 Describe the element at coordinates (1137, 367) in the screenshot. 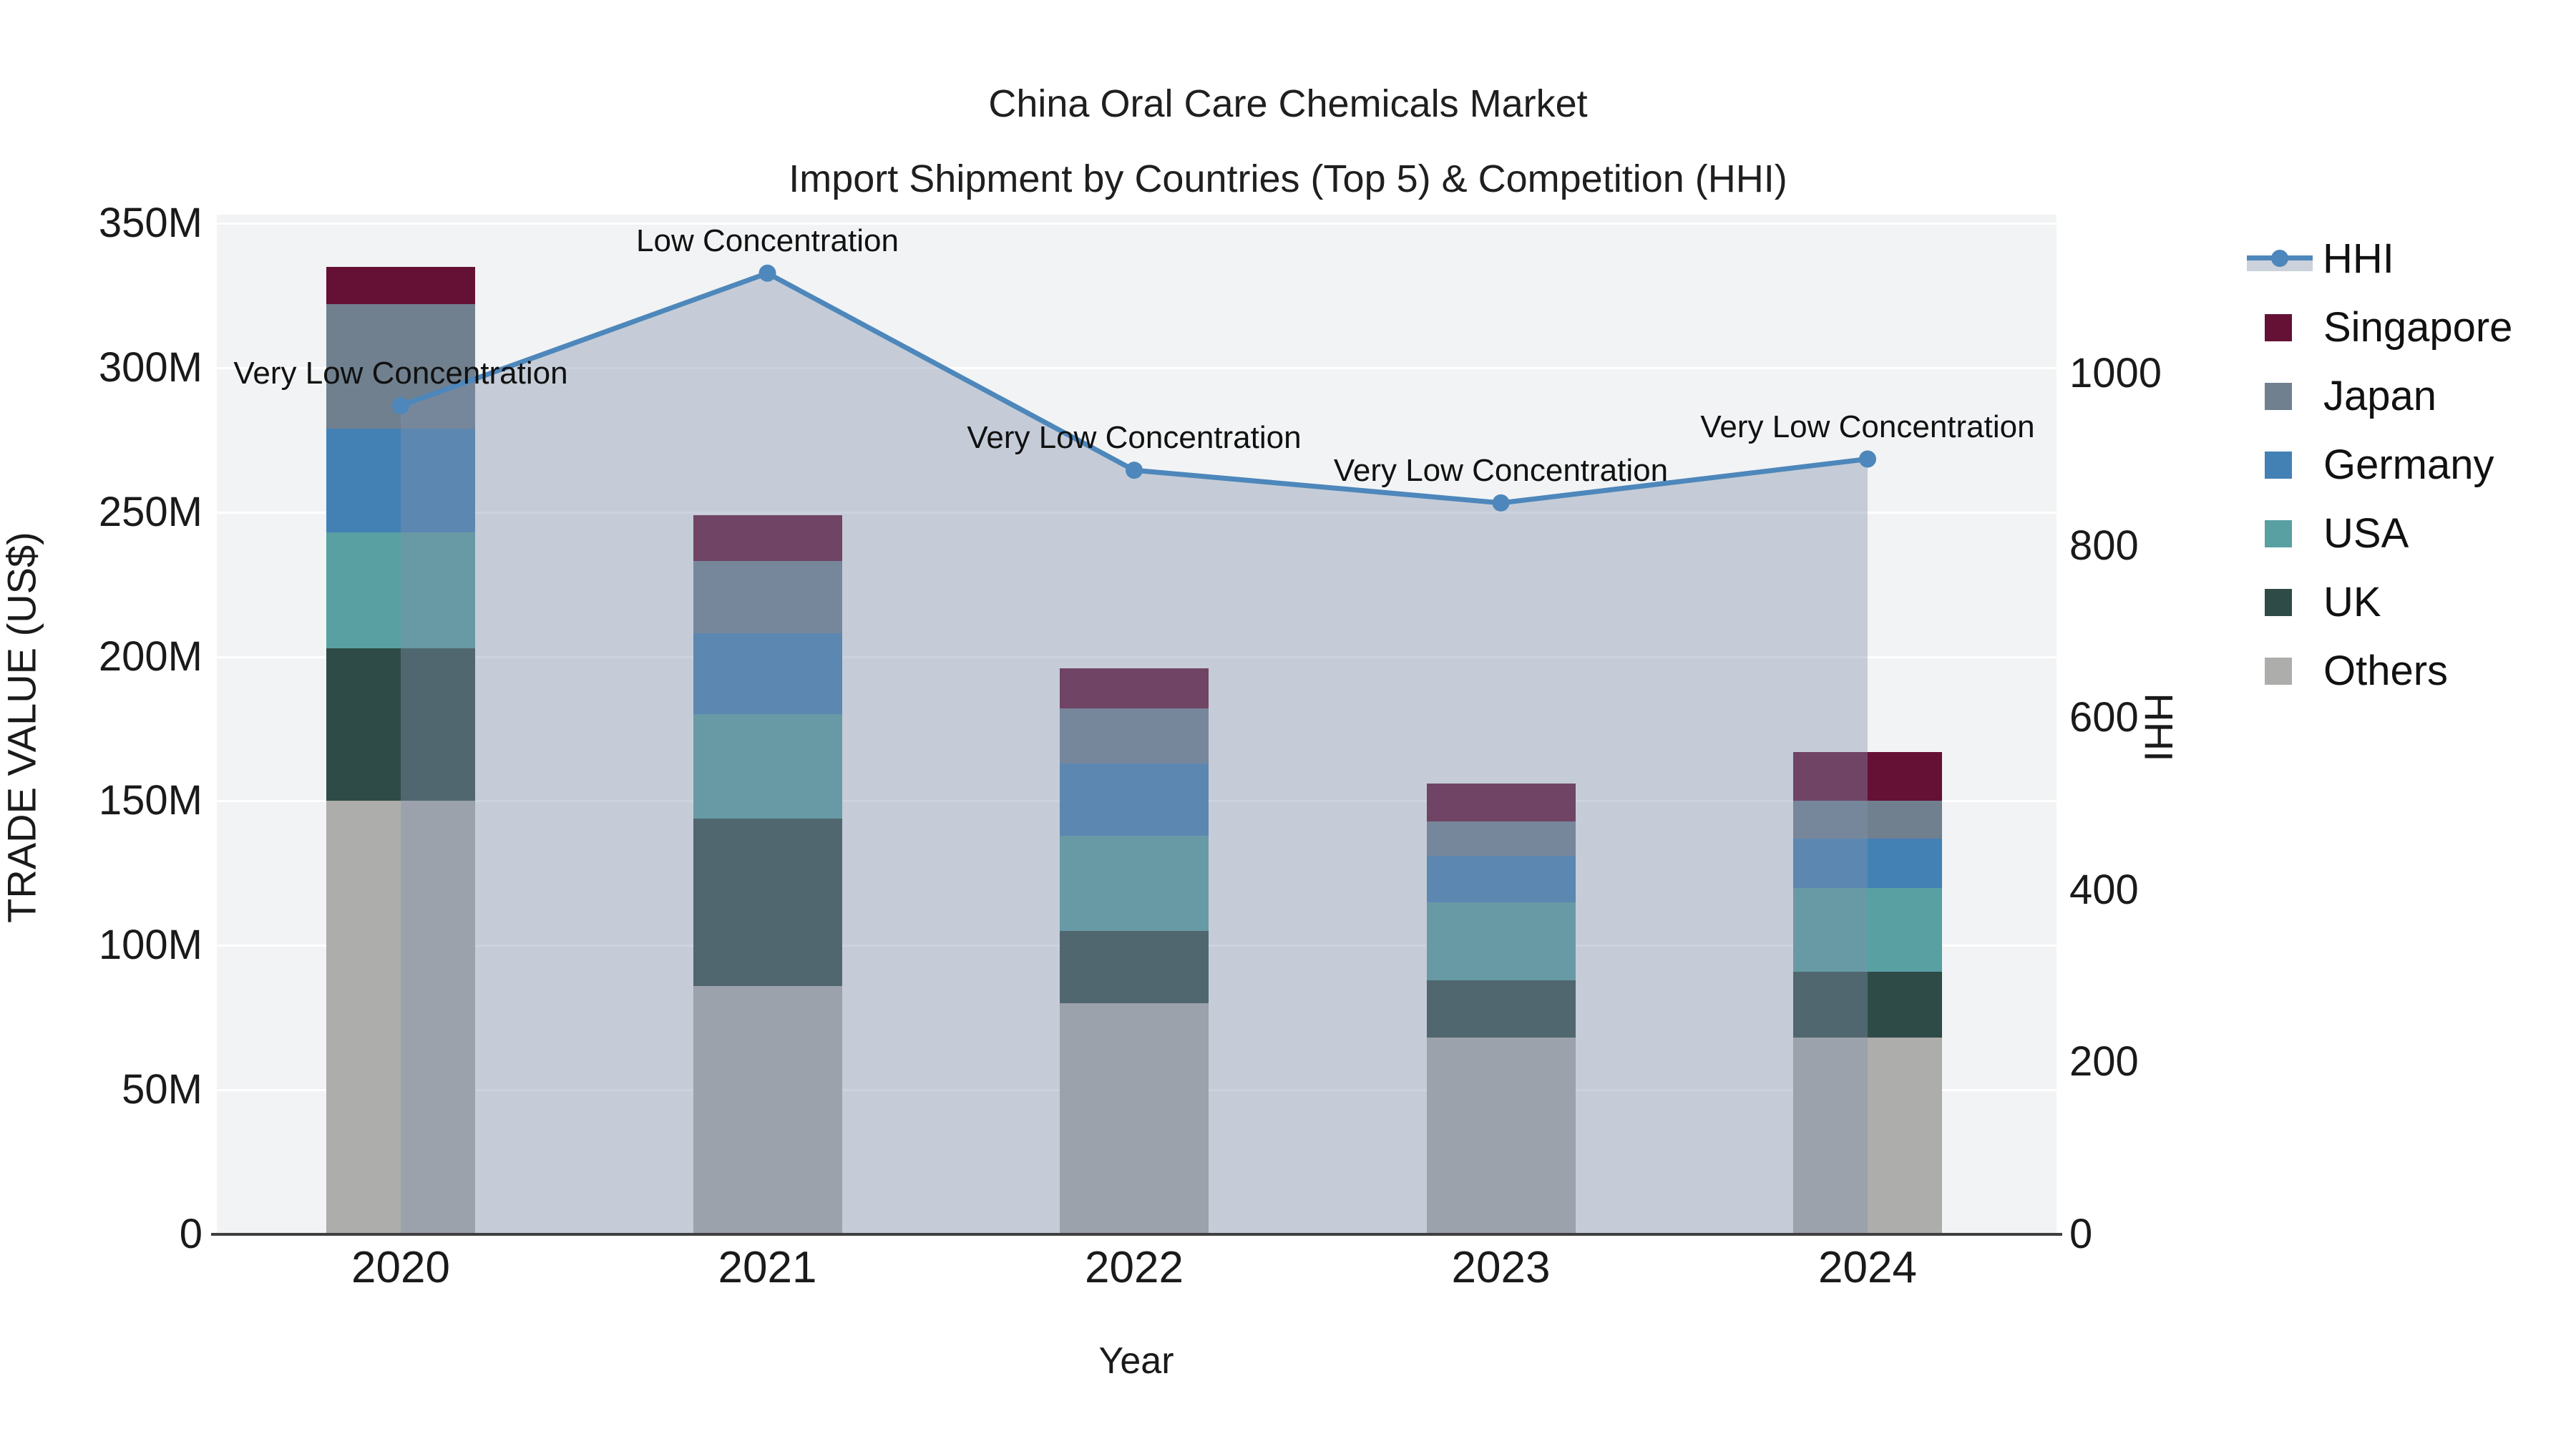

I see `gridline-300m` at that location.